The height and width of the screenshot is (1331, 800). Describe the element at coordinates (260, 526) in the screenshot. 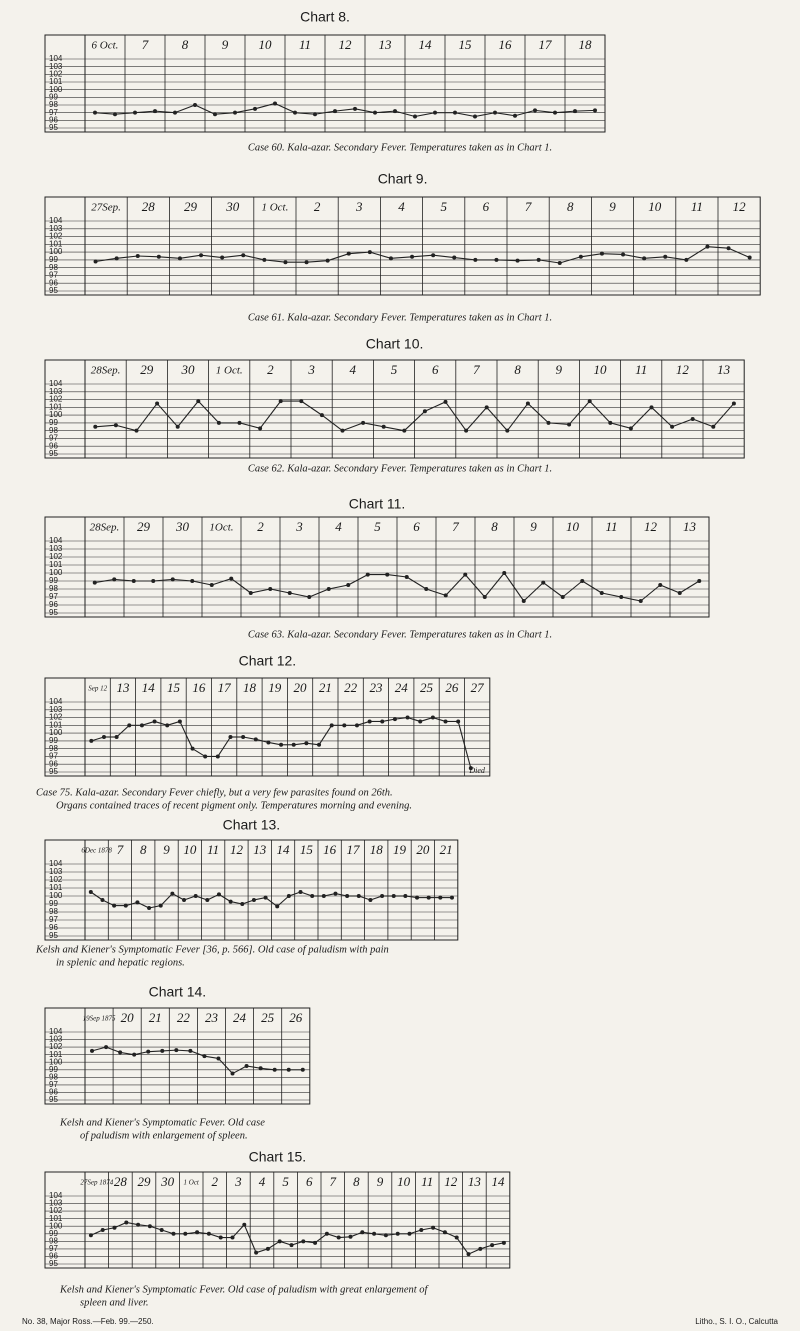

I see `day-label: 2` at that location.